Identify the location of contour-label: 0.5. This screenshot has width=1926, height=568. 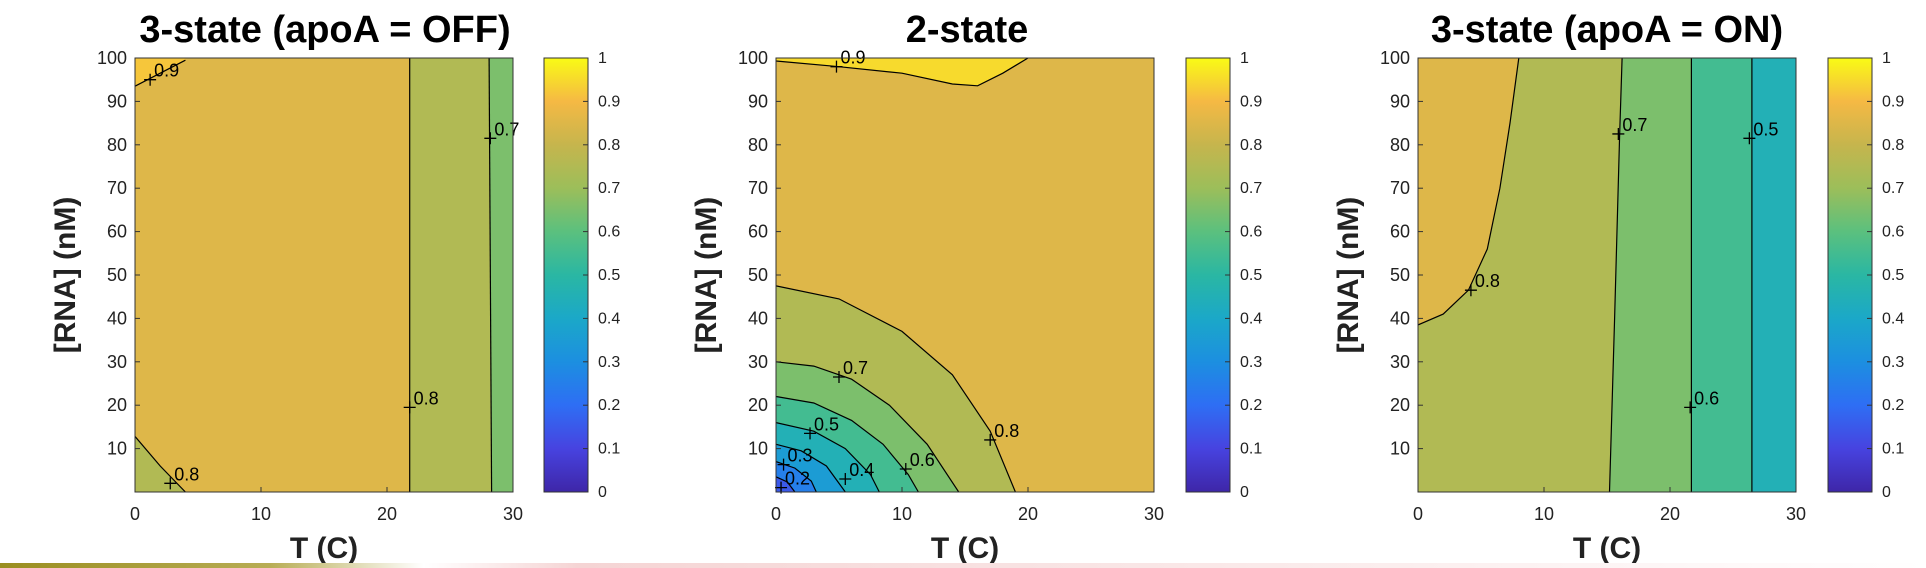
(1765, 129).